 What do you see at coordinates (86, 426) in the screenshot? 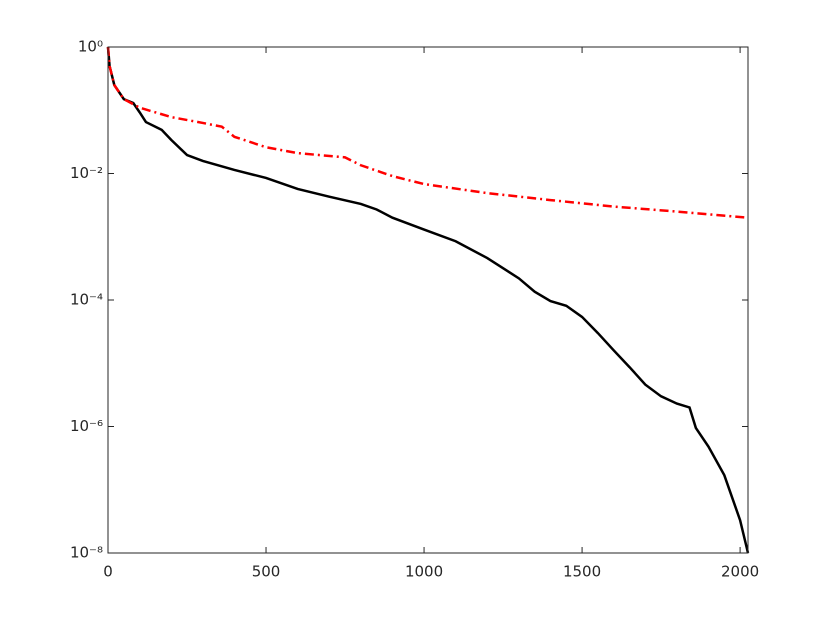
I see `y-tick-label: 10⁻⁶` at bounding box center [86, 426].